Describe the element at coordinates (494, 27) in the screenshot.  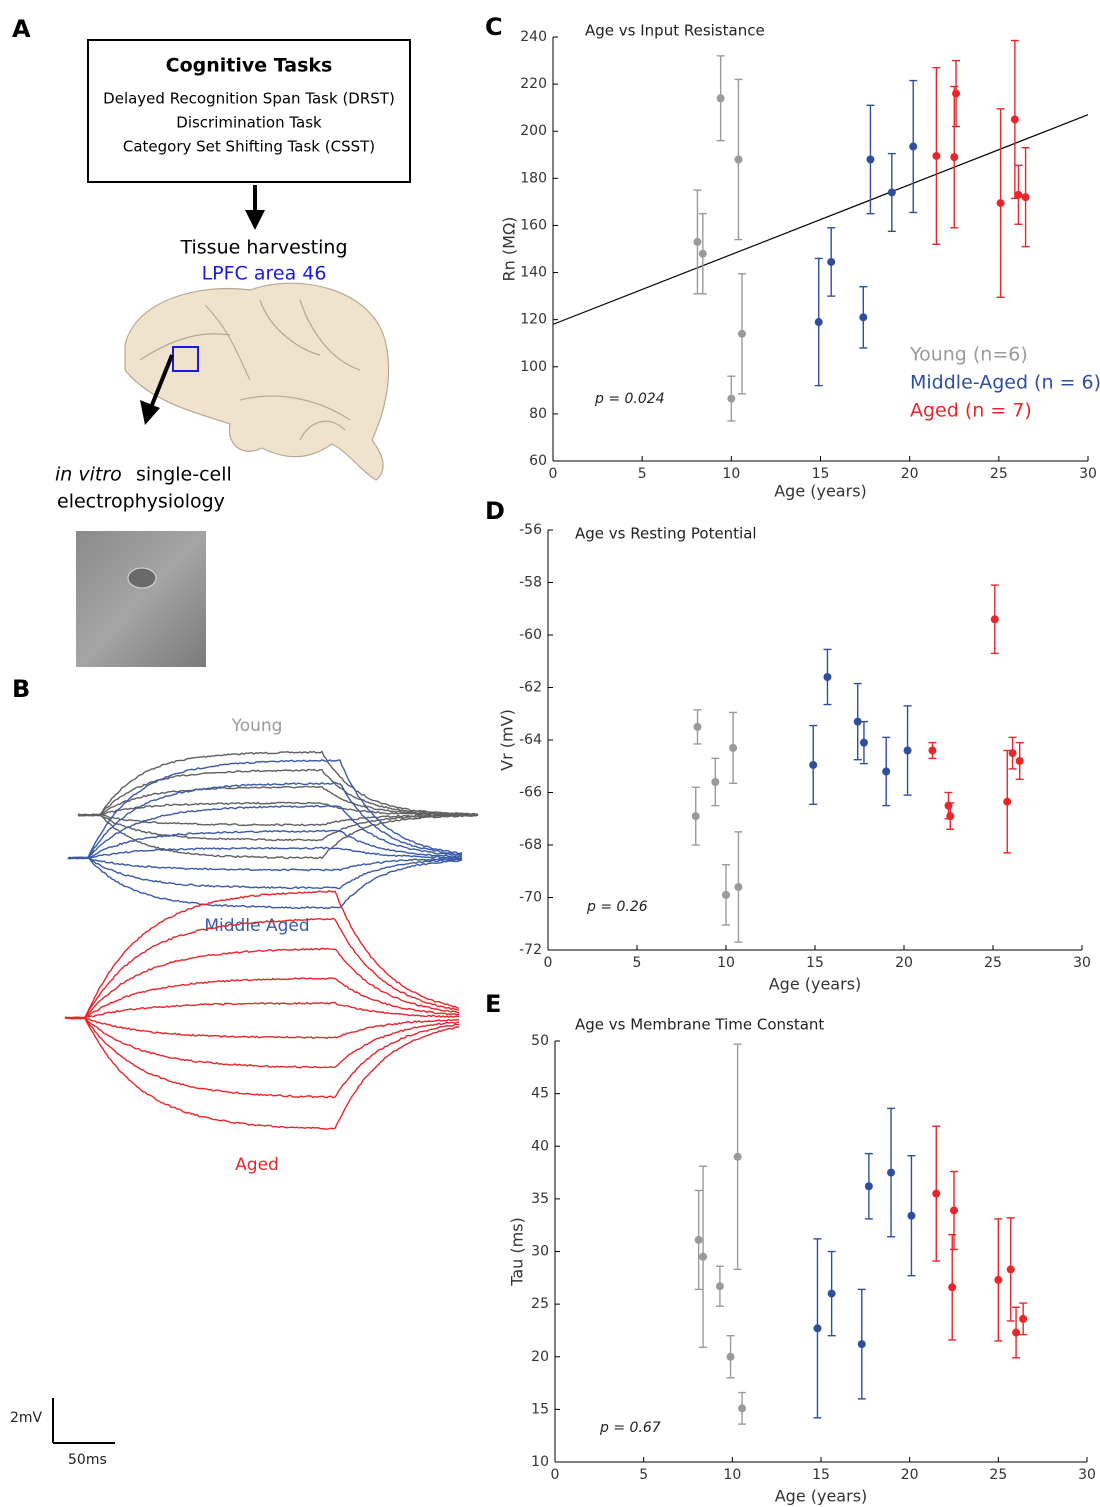
I see `panel-letter: C` at that location.